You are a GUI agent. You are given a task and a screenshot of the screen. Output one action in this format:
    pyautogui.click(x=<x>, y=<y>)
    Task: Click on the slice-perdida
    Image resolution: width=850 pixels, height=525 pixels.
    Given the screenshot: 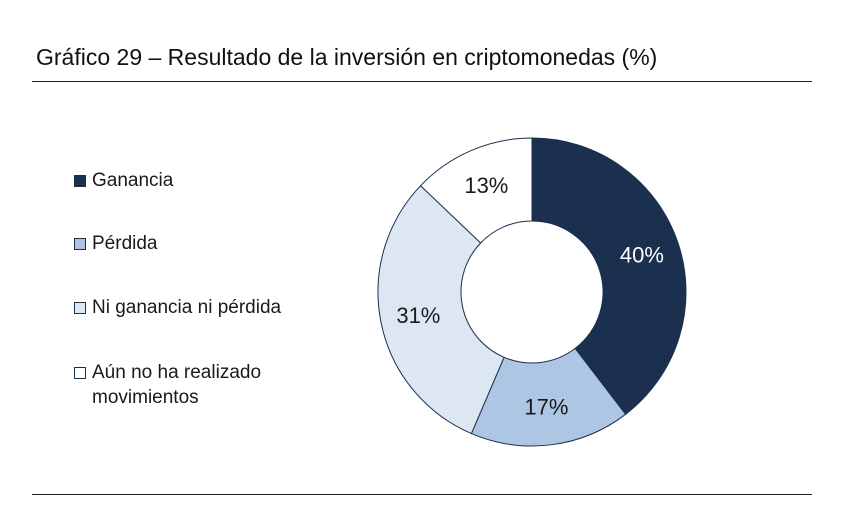 What is the action you would take?
    pyautogui.click(x=548, y=397)
    